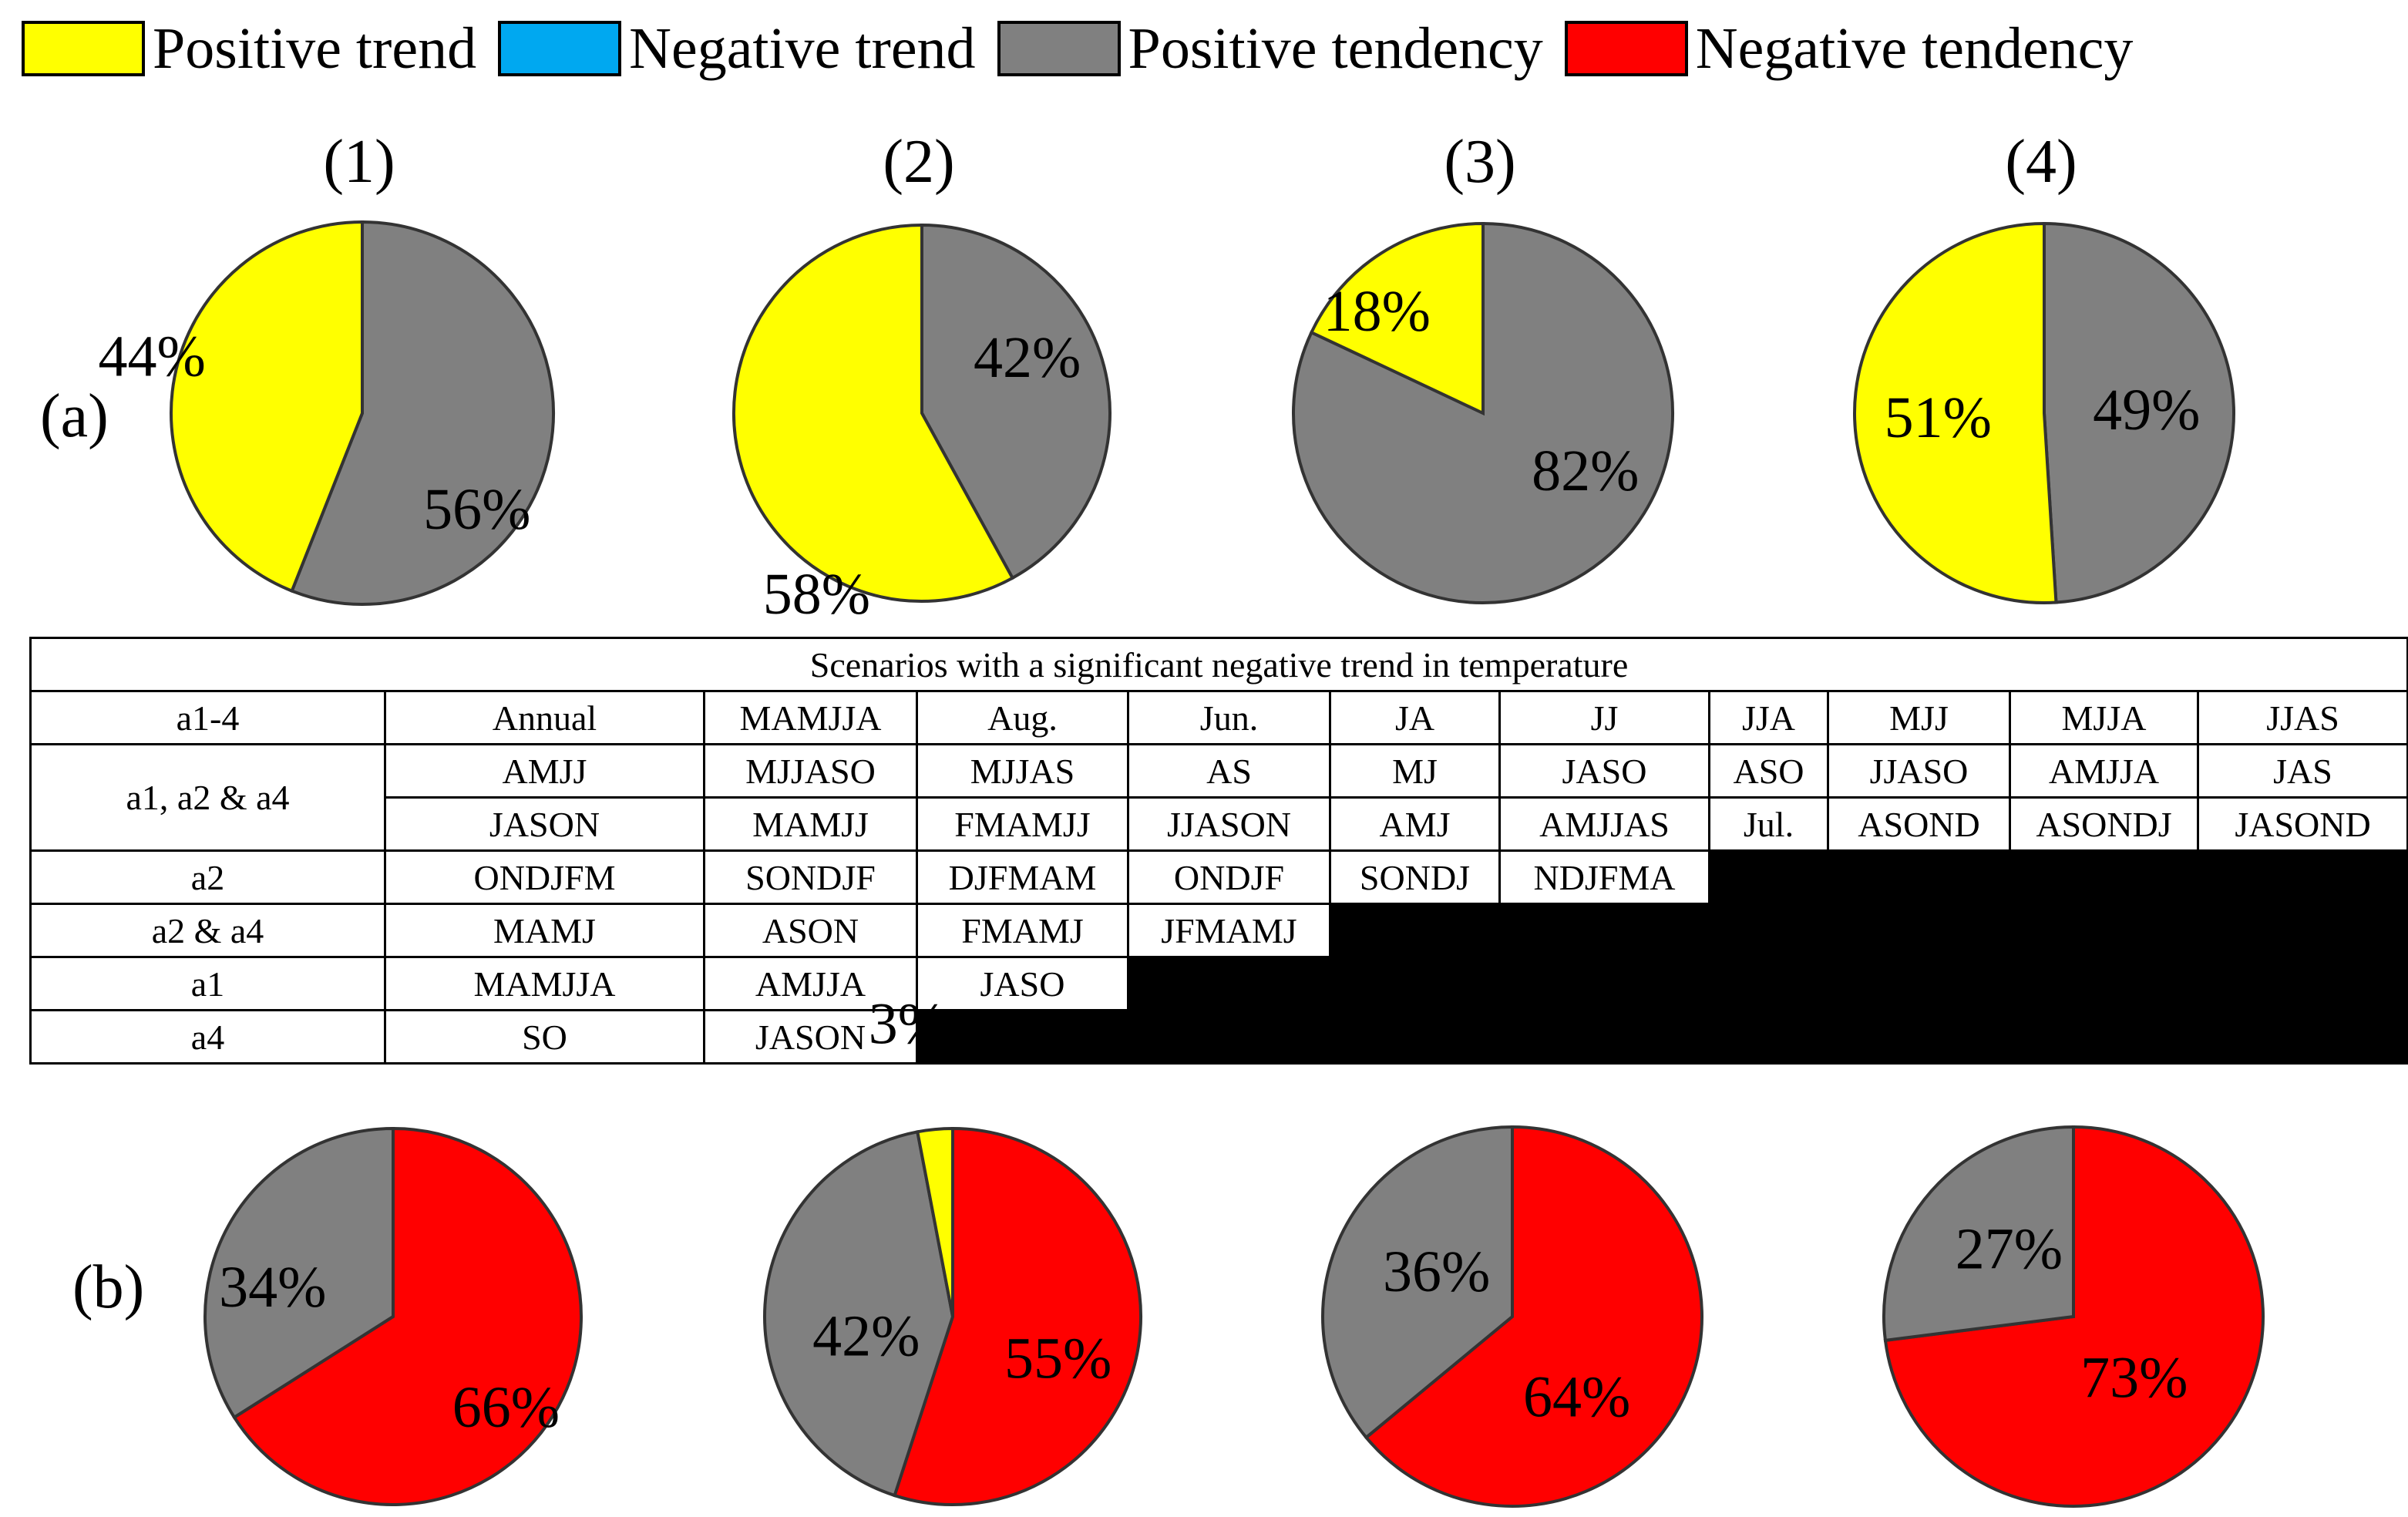  Describe the element at coordinates (2302, 771) in the screenshot. I see `table-cell: JAS` at that location.